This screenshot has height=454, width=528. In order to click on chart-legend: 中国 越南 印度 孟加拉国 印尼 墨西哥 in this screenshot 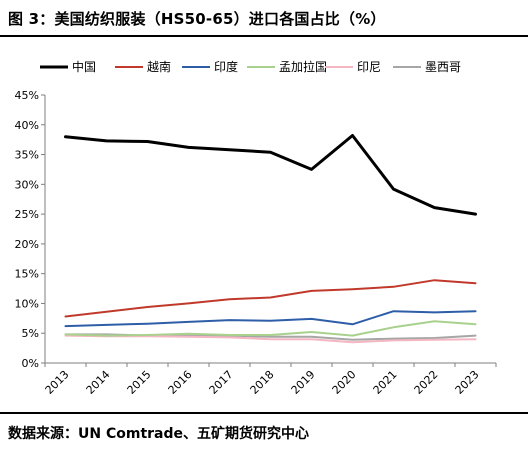, I will do `click(250, 66)`.